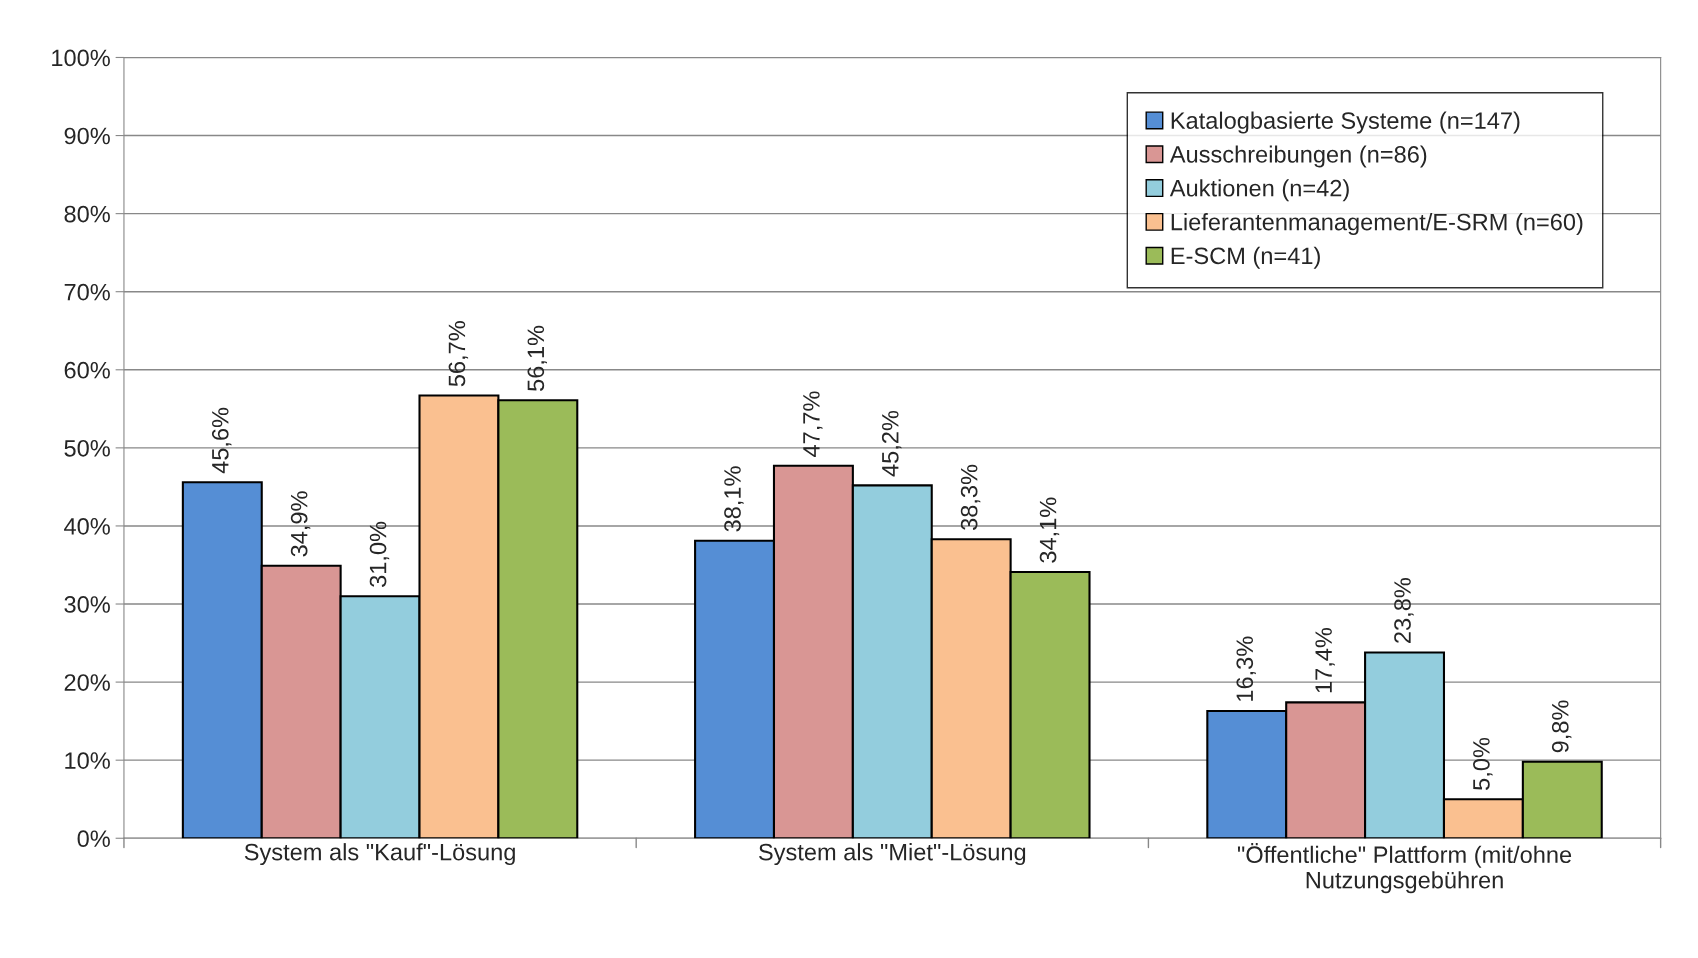  I want to click on data-label: 47,7%, so click(813, 424).